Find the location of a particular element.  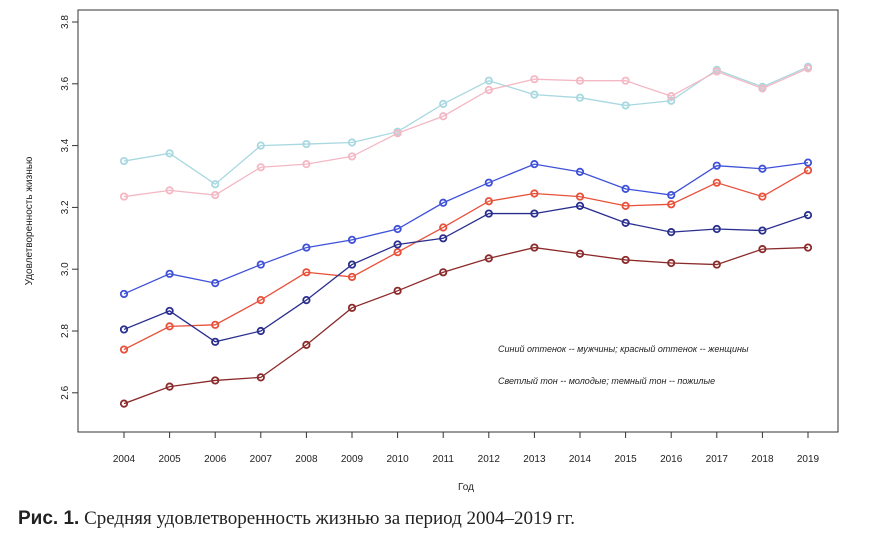

x-tick-label: 2008 is located at coordinates (306, 459).